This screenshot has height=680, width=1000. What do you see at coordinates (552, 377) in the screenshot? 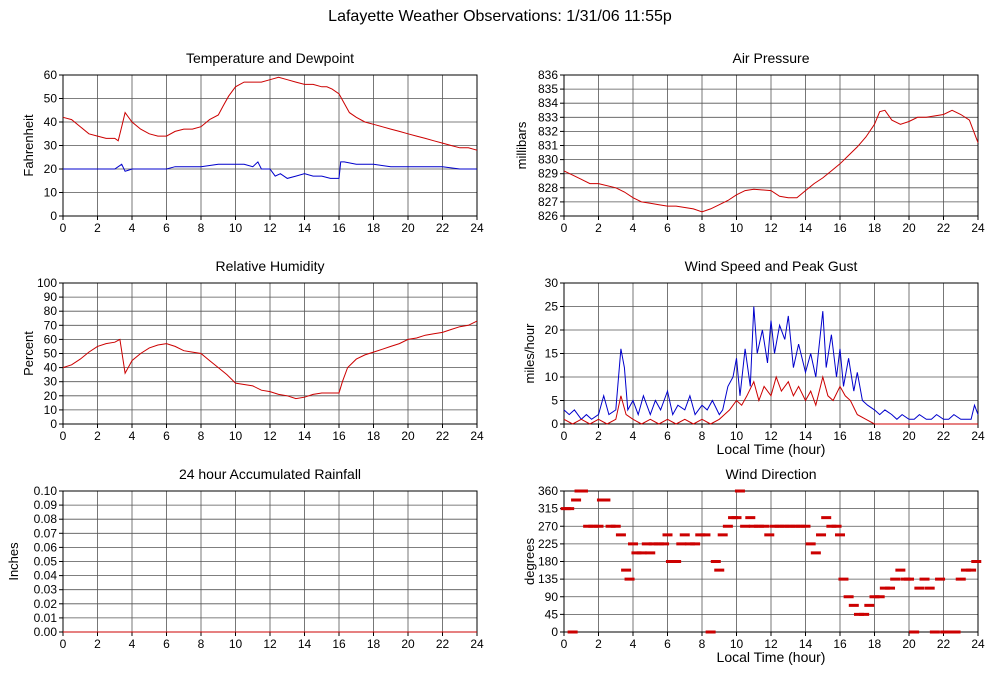
I see `wind-ytick-label: 10` at bounding box center [552, 377].